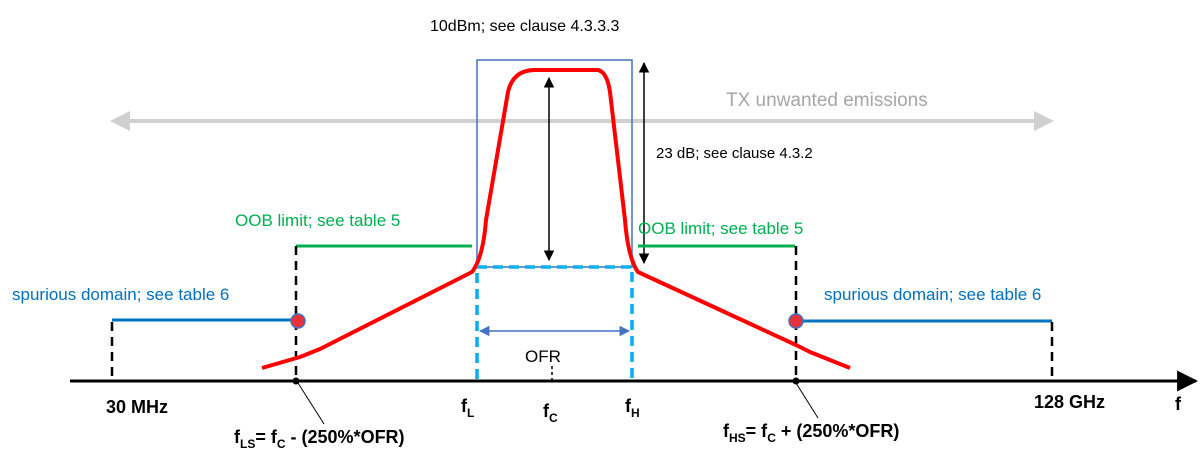 The width and height of the screenshot is (1201, 452). I want to click on f-ls-formula: fLS= fC - (250%*OFR), so click(319, 439).